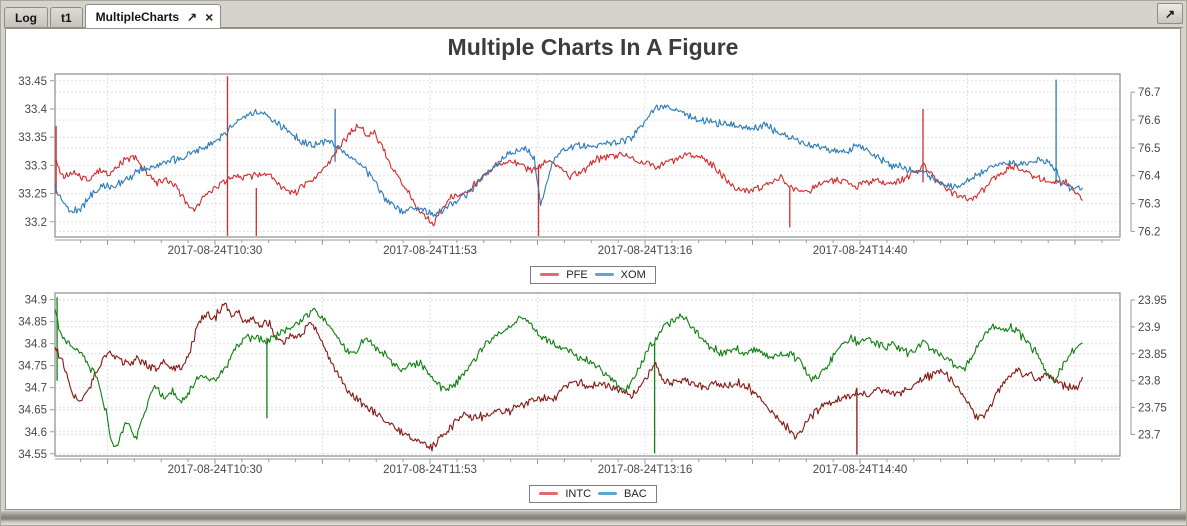 The width and height of the screenshot is (1187, 526). Describe the element at coordinates (635, 493) in the screenshot. I see `bac-legend-label: BAC` at that location.